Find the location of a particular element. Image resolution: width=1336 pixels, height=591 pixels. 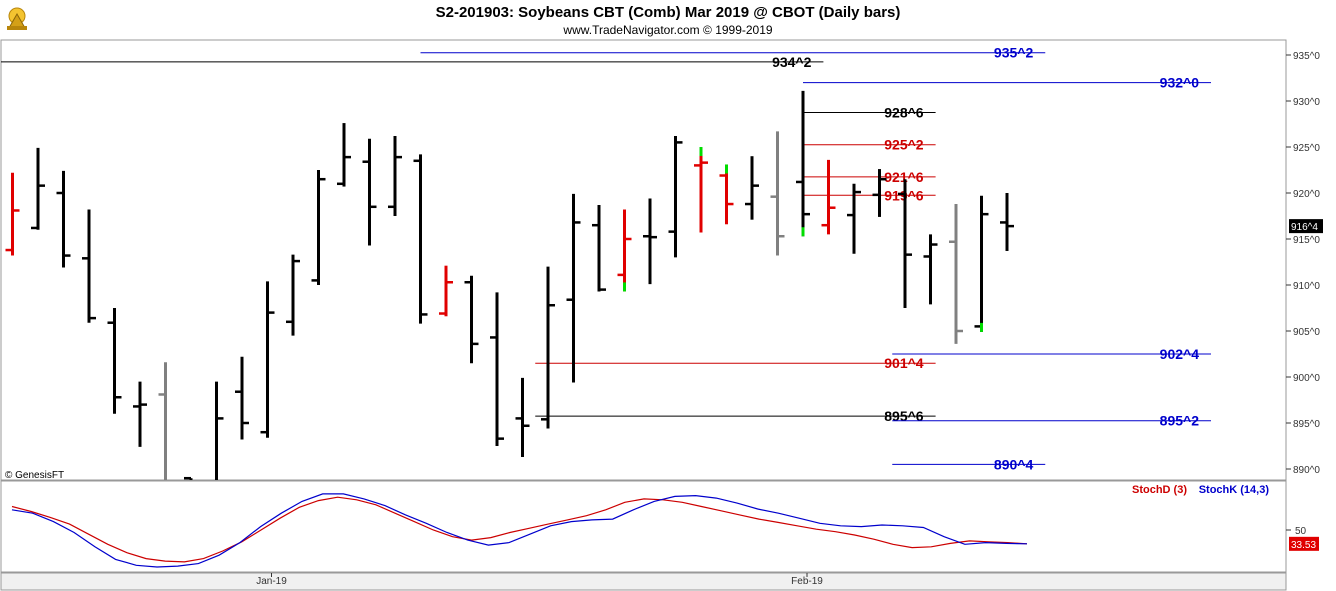

last-price-label: 916^4 is located at coordinates (1304, 227).